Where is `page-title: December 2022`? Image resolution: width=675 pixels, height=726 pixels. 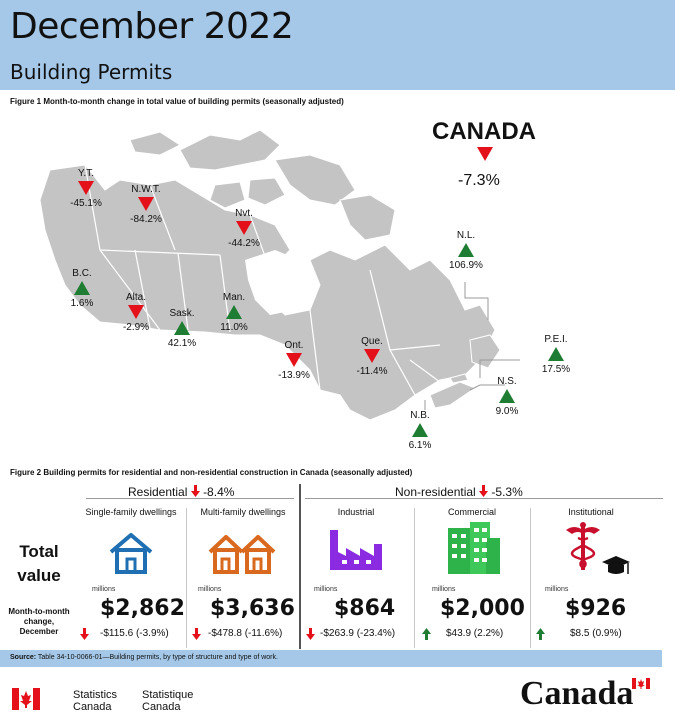
page-title: December 2022 is located at coordinates (152, 26).